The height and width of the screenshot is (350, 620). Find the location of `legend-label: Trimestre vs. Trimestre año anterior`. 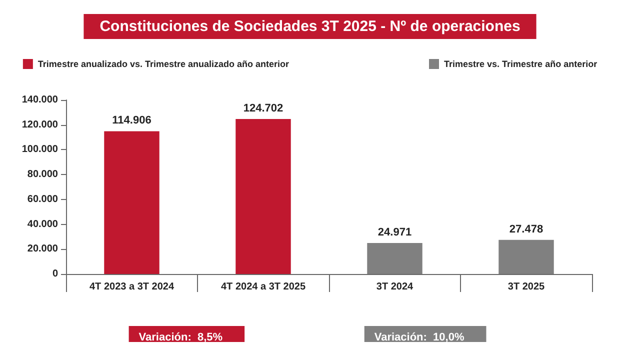

legend-label: Trimestre vs. Trimestre año anterior is located at coordinates (521, 64).